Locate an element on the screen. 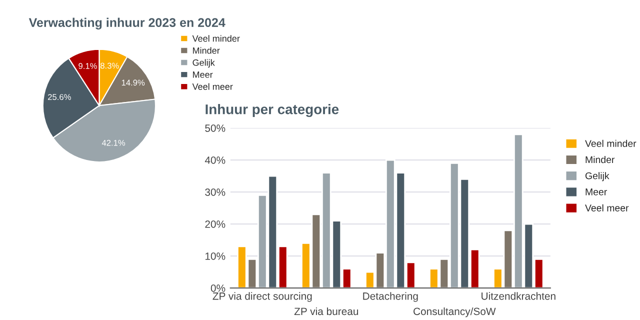 This screenshot has width=640, height=320. x-tick-label: Detachering is located at coordinates (390, 297).